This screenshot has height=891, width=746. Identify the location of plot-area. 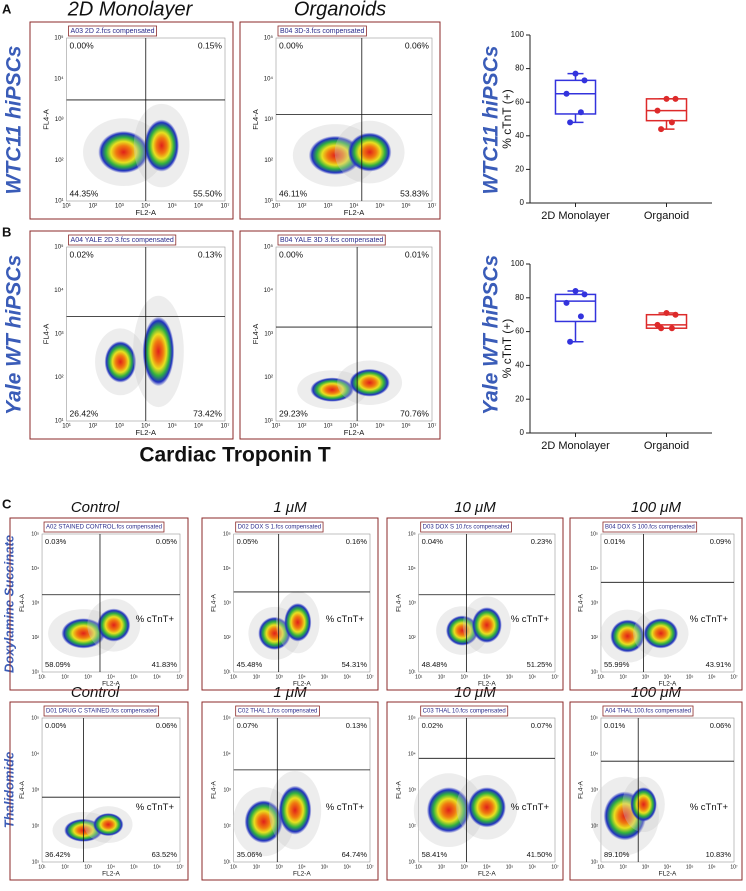
(354, 119).